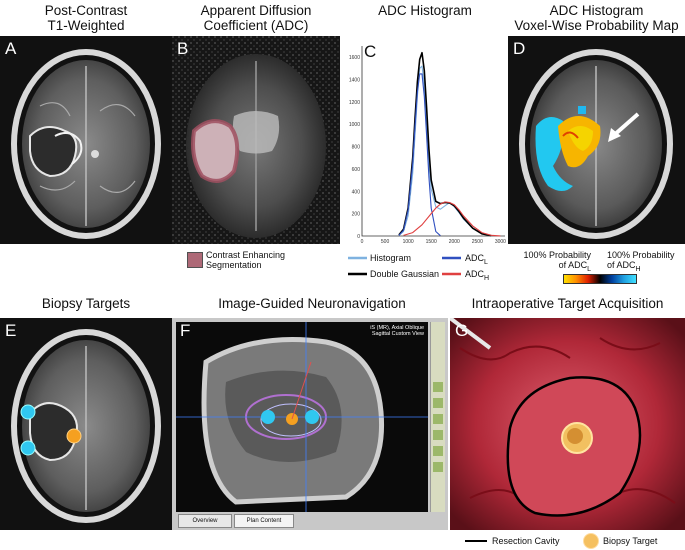 The width and height of the screenshot is (685, 550). I want to click on legend-g-biopsy-label: Biopsy Target, so click(630, 541).